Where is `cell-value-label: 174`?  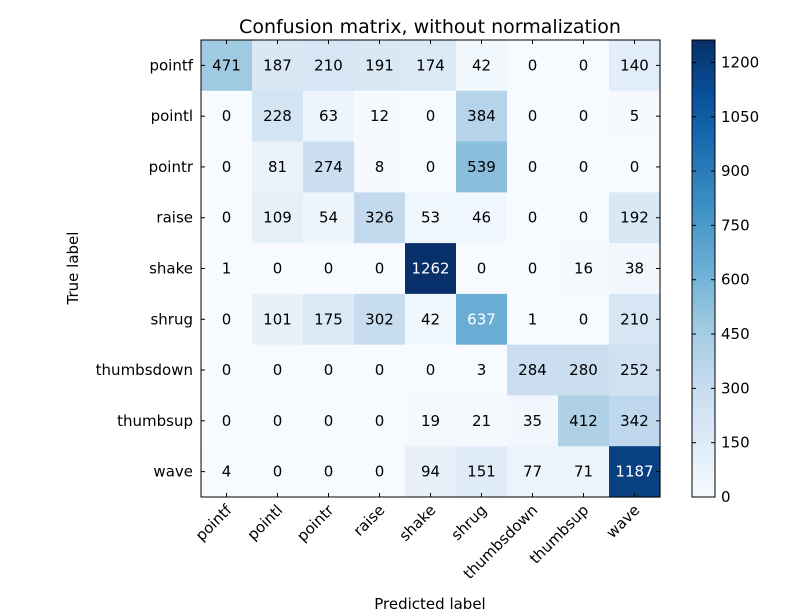
cell-value-label: 174 is located at coordinates (430, 65).